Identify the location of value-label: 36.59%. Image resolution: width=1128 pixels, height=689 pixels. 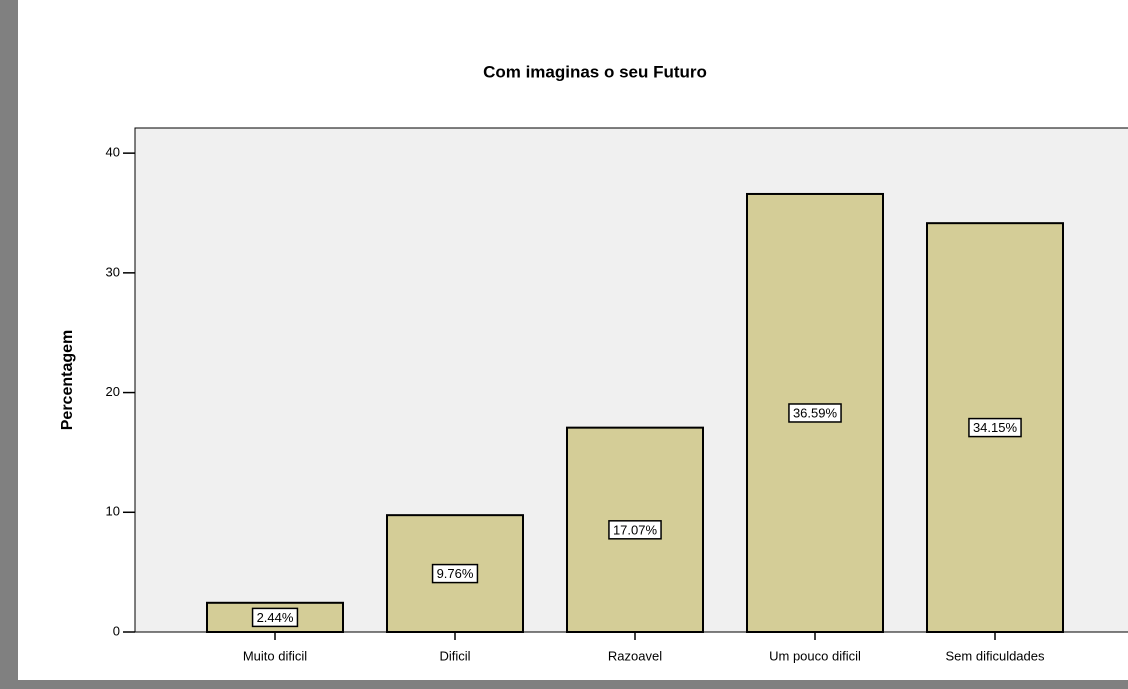
(815, 412).